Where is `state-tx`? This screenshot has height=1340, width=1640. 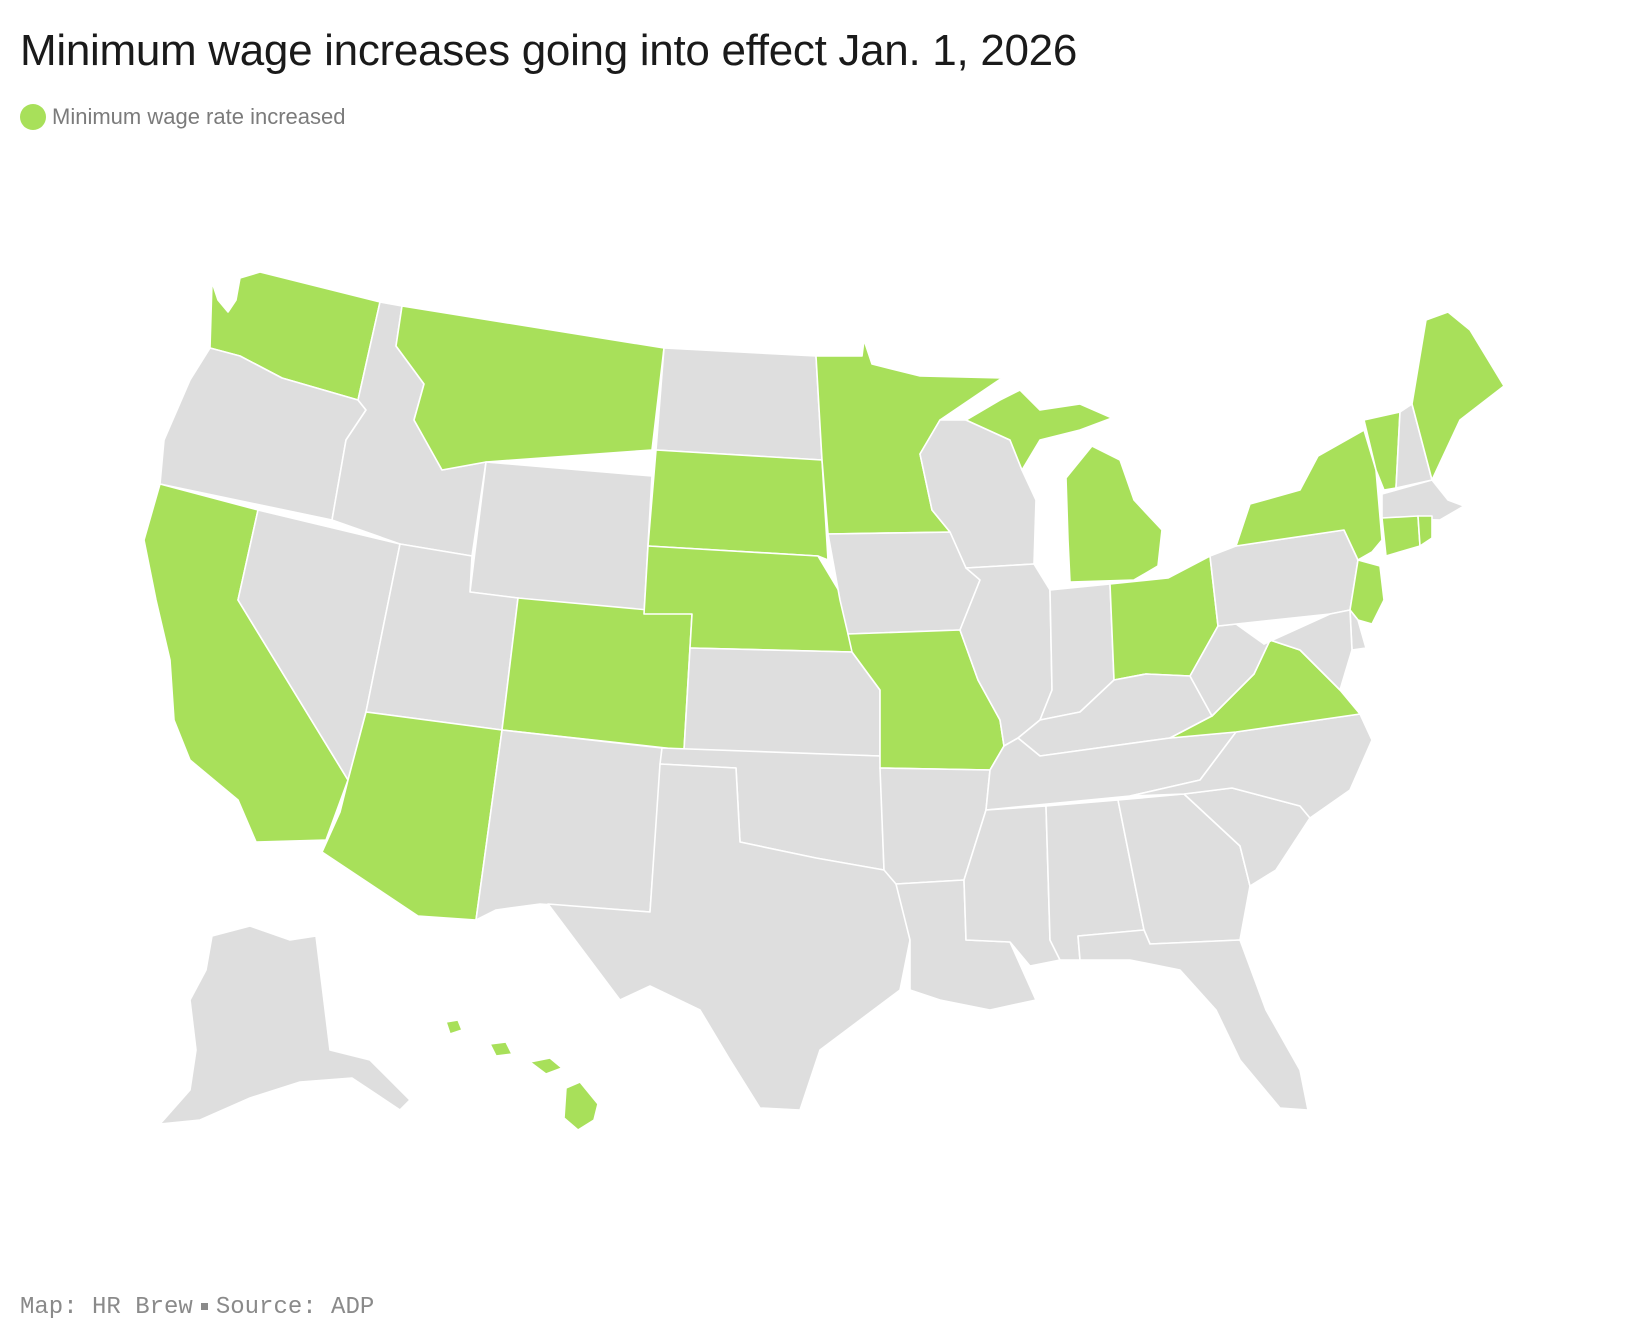
state-tx is located at coordinates (729, 937).